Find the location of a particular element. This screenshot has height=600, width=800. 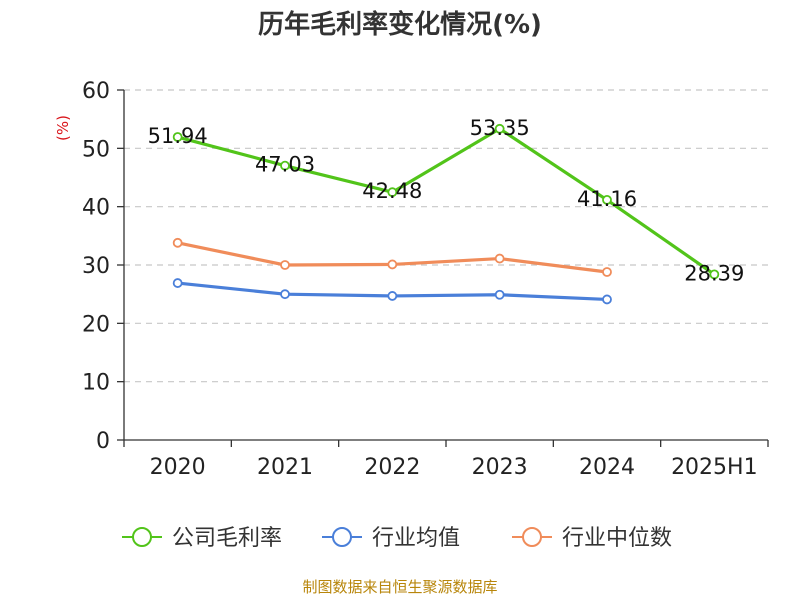

data-label: 53.35 is located at coordinates (500, 128).